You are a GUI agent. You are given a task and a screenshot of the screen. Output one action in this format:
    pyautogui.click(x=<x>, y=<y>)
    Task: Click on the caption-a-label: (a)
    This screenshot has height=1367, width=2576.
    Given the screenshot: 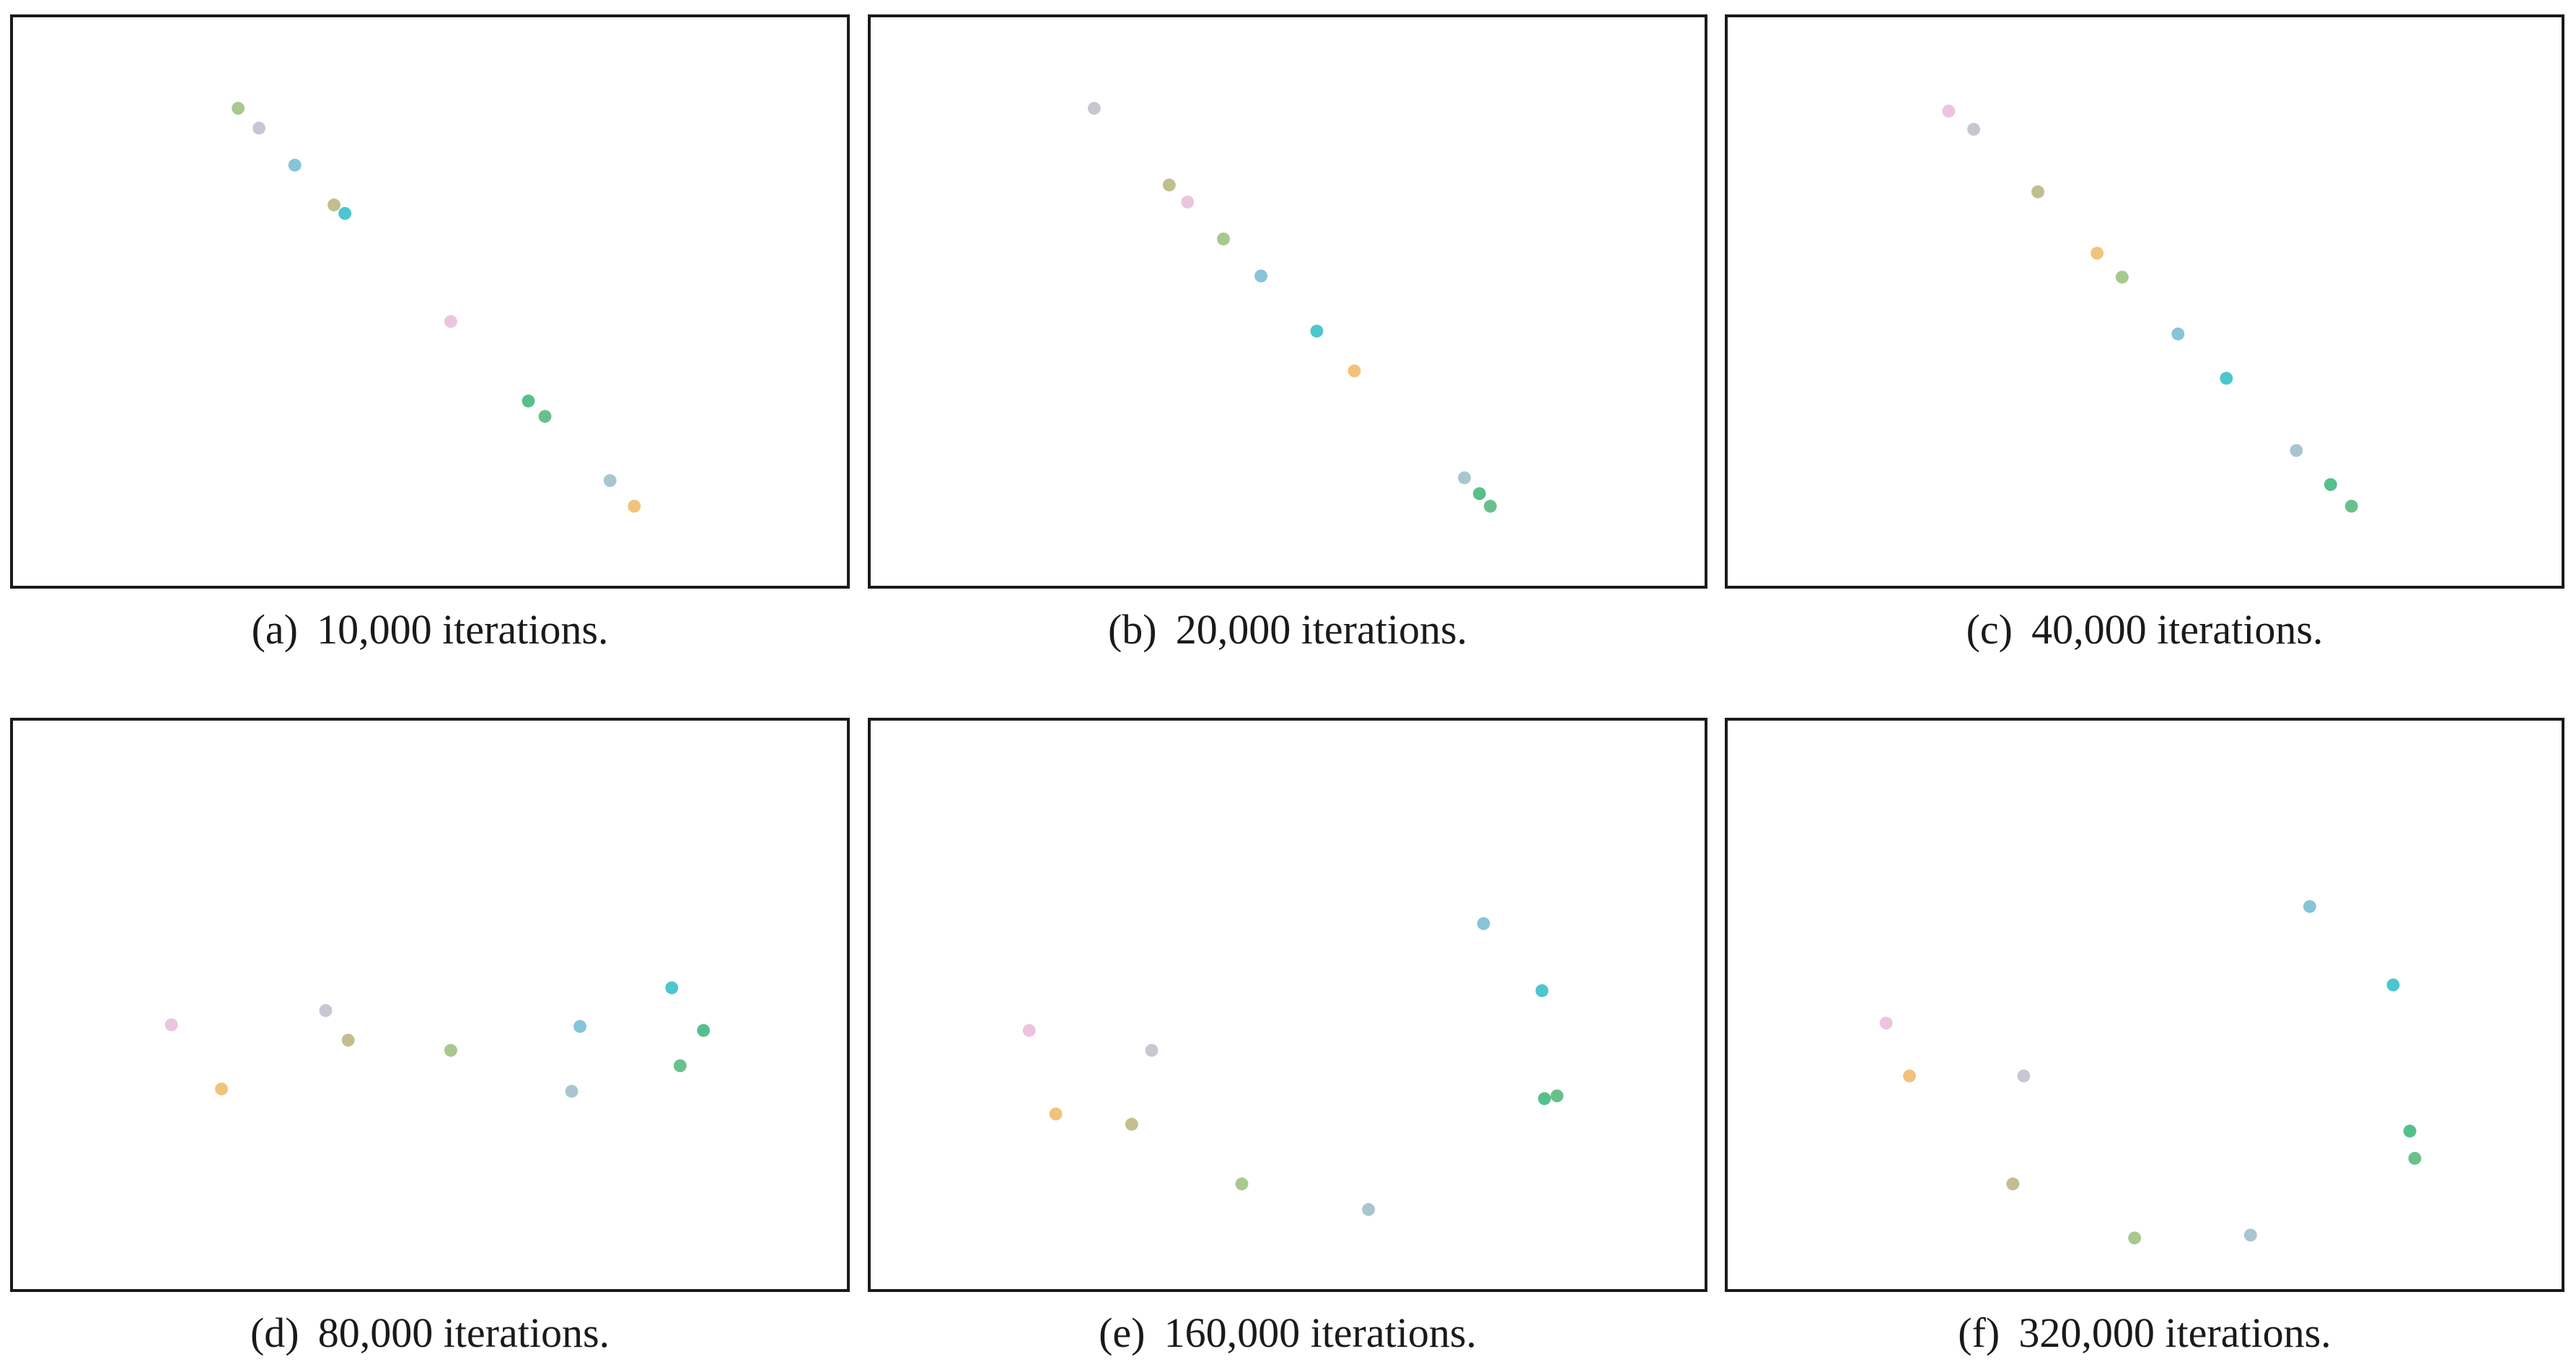 What is the action you would take?
    pyautogui.click(x=274, y=629)
    